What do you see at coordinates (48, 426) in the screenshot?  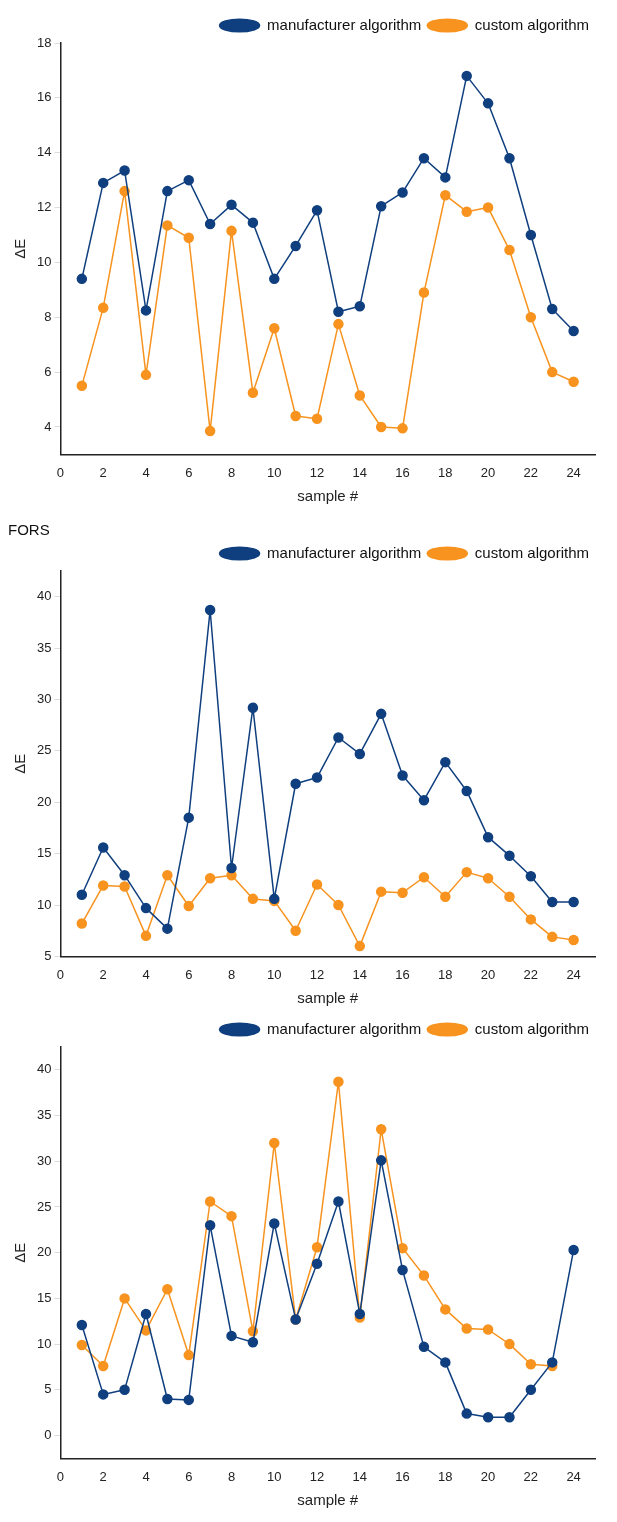 I see `y-tick-label: 4` at bounding box center [48, 426].